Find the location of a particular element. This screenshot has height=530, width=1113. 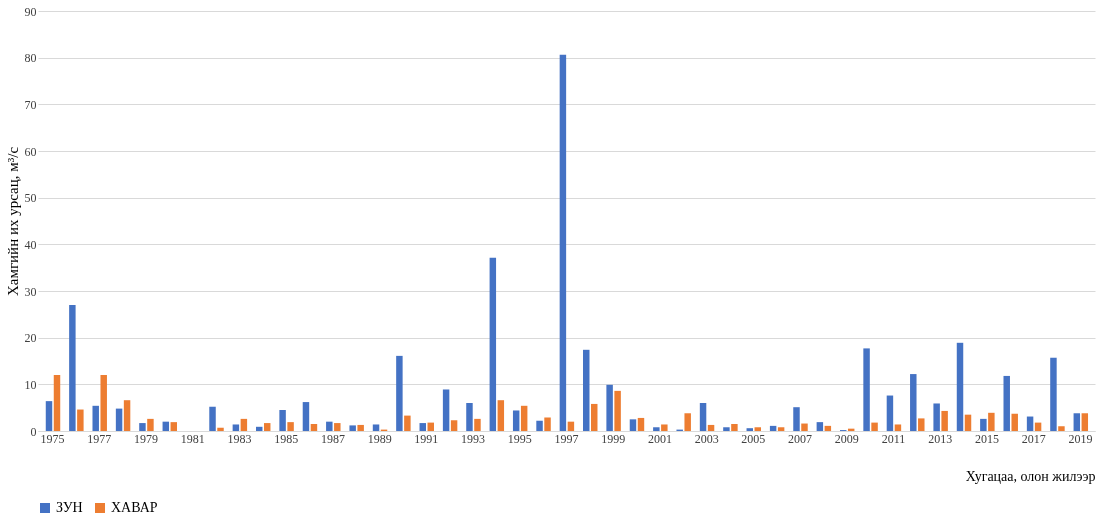

x-tick-label: 2015 is located at coordinates (986, 438).